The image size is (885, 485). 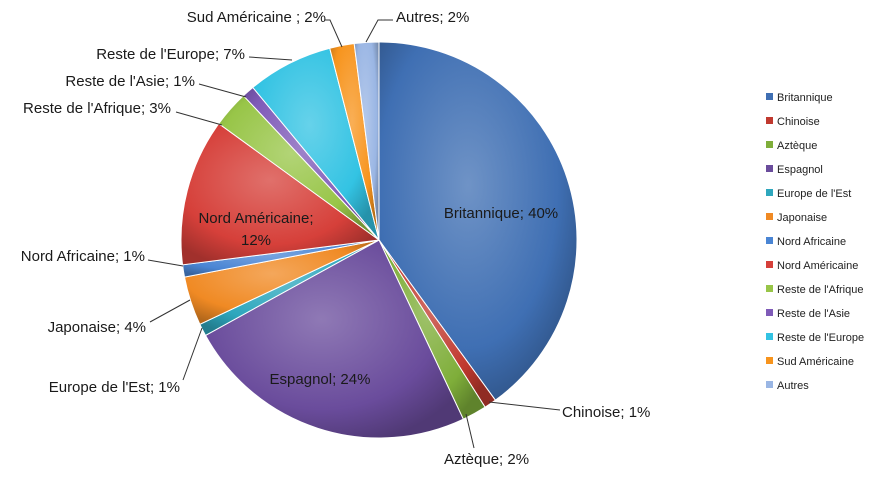 I want to click on data-label: Chinoise; 1%, so click(x=606, y=412).